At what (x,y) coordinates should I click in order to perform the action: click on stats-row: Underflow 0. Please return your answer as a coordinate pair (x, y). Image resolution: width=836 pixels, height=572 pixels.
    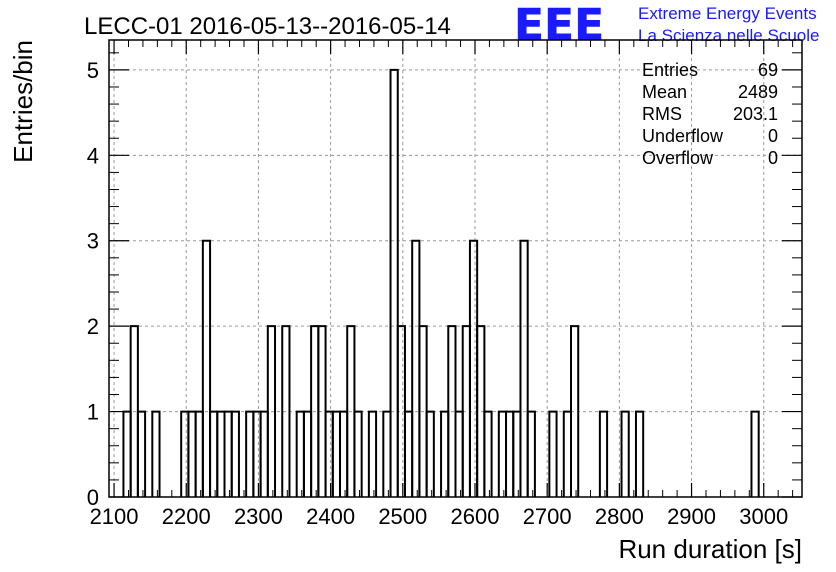
    Looking at the image, I should click on (710, 136).